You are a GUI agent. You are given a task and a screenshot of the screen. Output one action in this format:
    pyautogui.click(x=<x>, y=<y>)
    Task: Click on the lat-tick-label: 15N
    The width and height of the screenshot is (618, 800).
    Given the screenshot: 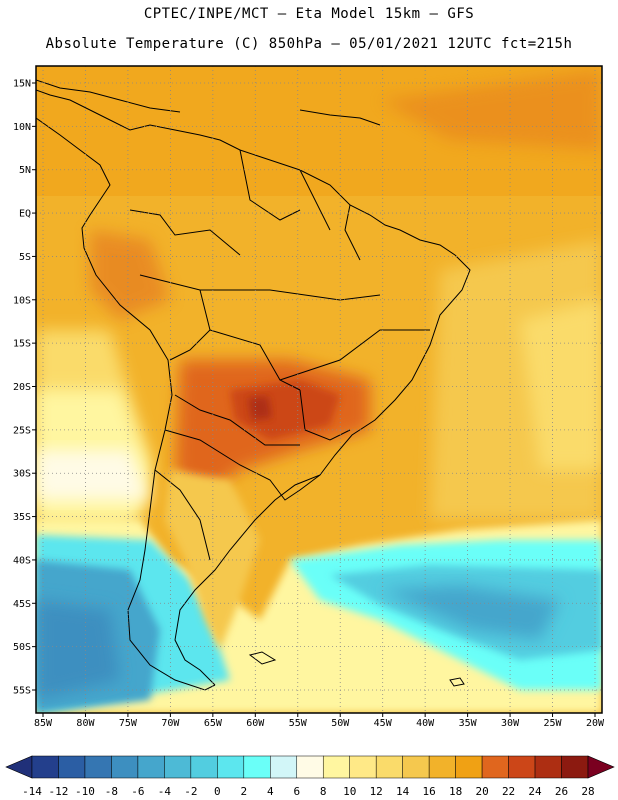 What is the action you would take?
    pyautogui.click(x=22, y=84)
    